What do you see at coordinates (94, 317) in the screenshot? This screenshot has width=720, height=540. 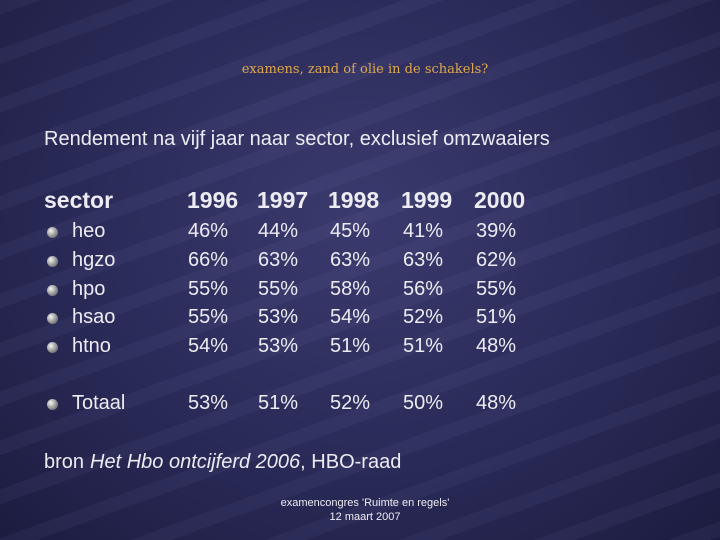 I see `row-label: hsao` at bounding box center [94, 317].